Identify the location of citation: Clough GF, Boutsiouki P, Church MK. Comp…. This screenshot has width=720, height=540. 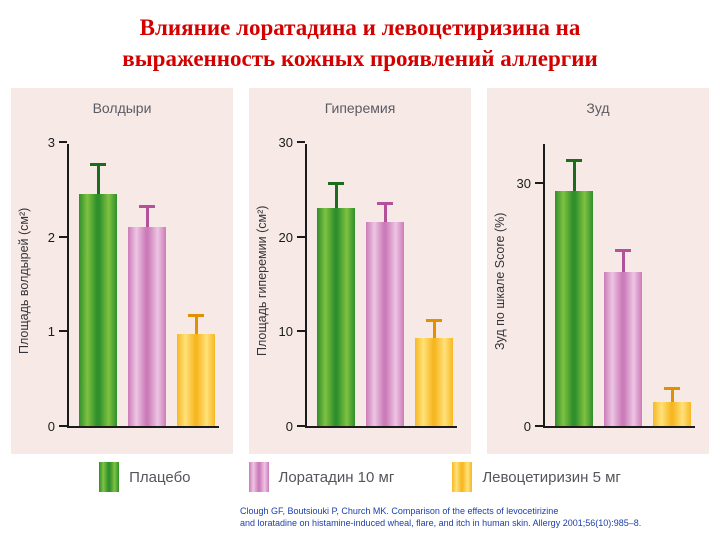
(440, 517).